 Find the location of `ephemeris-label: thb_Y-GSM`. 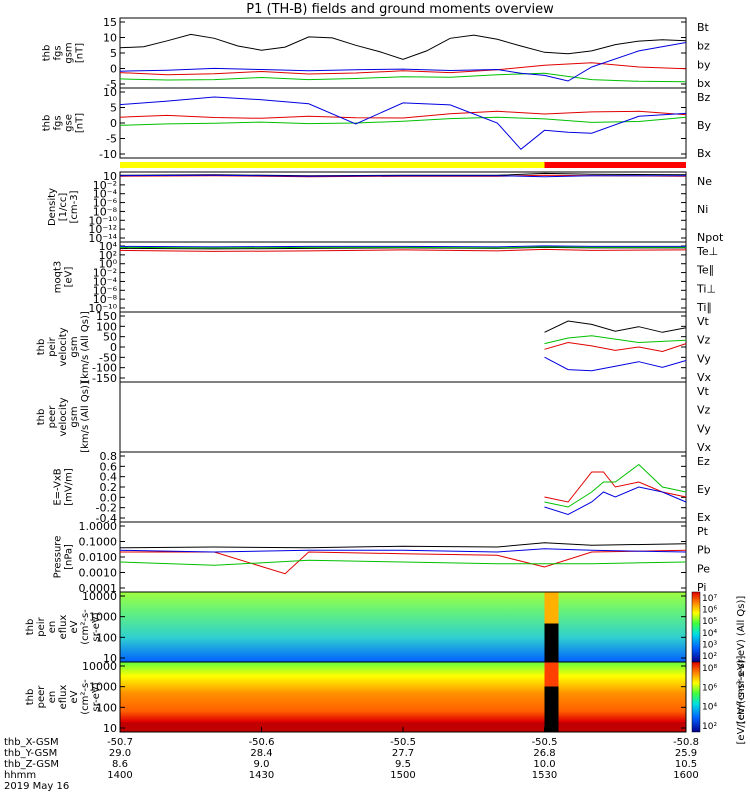

ephemeris-label: thb_Y-GSM is located at coordinates (30, 753).